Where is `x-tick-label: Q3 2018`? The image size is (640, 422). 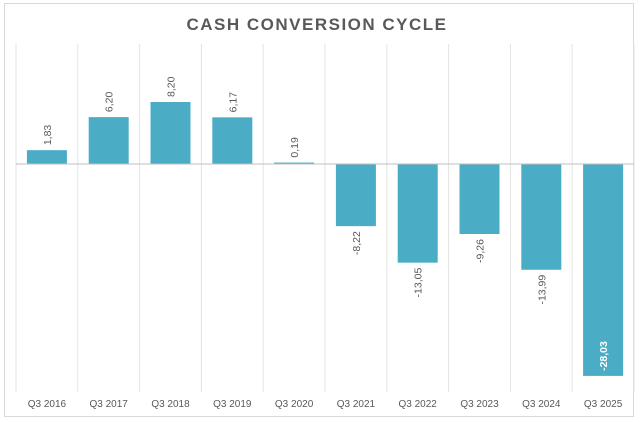 x-tick-label: Q3 2018 is located at coordinates (170, 404).